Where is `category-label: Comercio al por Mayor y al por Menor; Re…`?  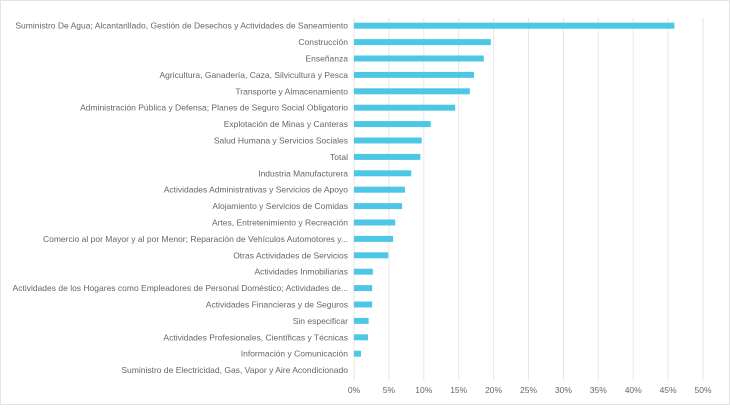 category-label: Comercio al por Mayor y al por Menor; Re… is located at coordinates (195, 239).